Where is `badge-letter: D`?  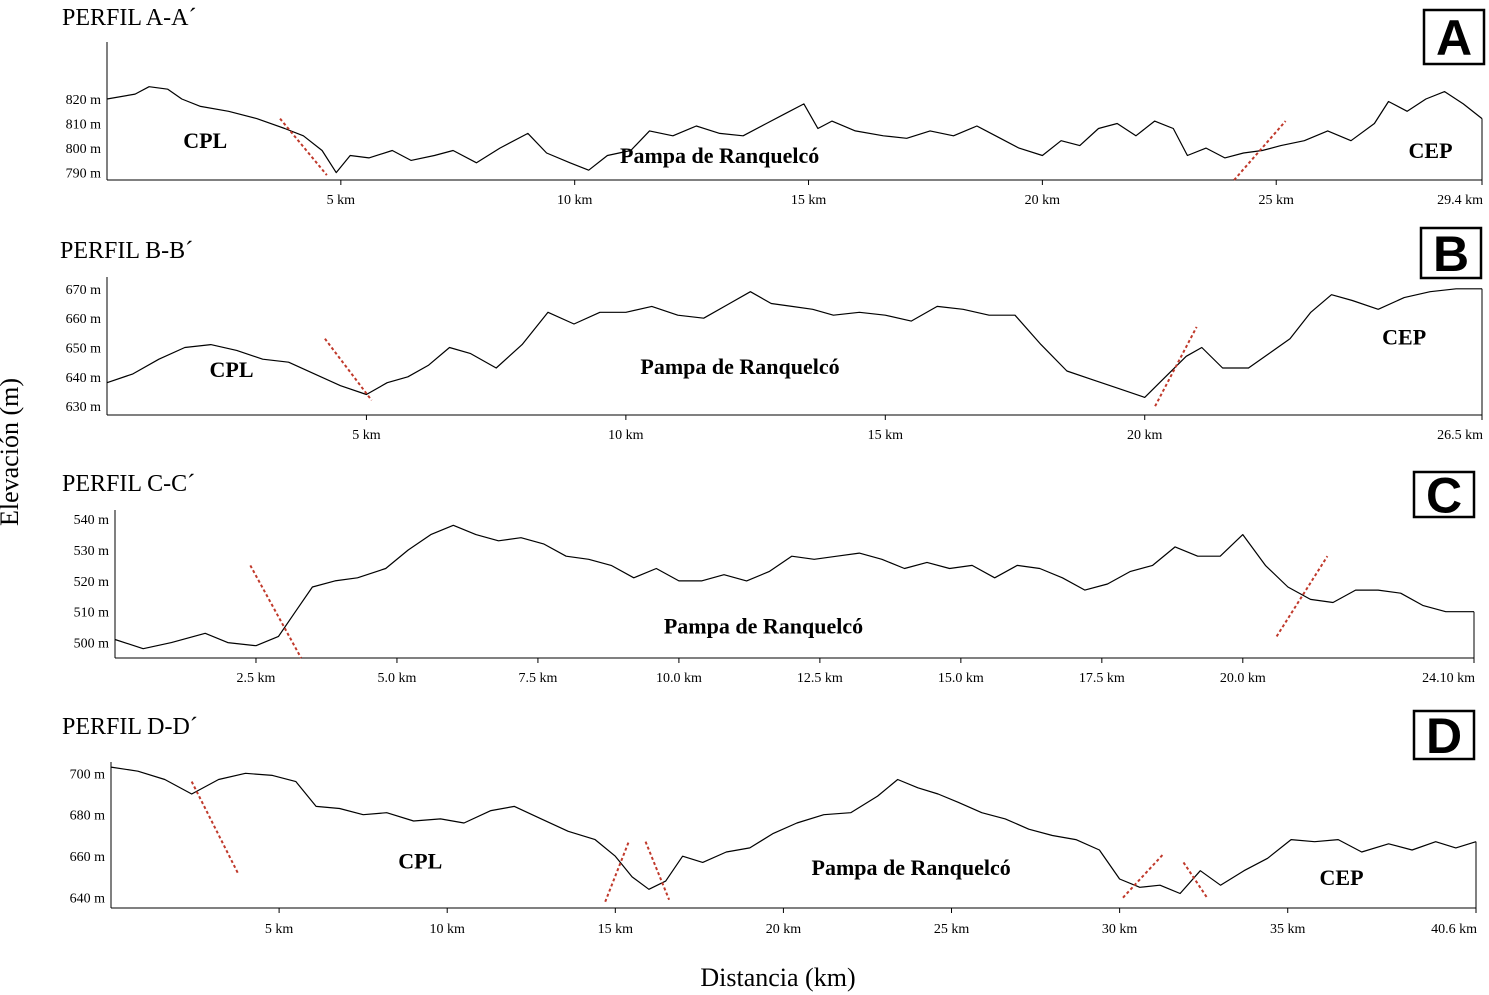
badge-letter: D is located at coordinates (1444, 736).